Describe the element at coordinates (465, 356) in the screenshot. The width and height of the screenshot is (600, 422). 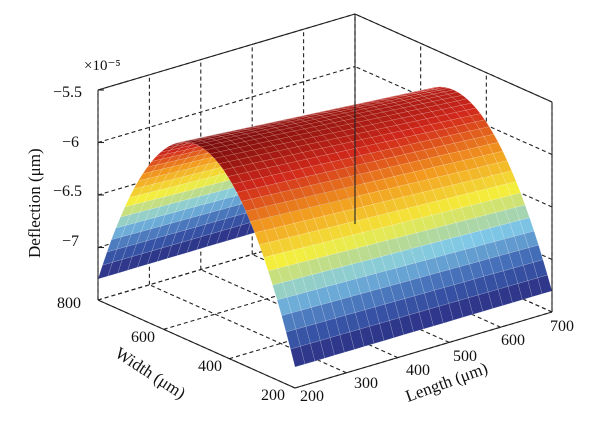
I see `x-tick-label: 500` at that location.